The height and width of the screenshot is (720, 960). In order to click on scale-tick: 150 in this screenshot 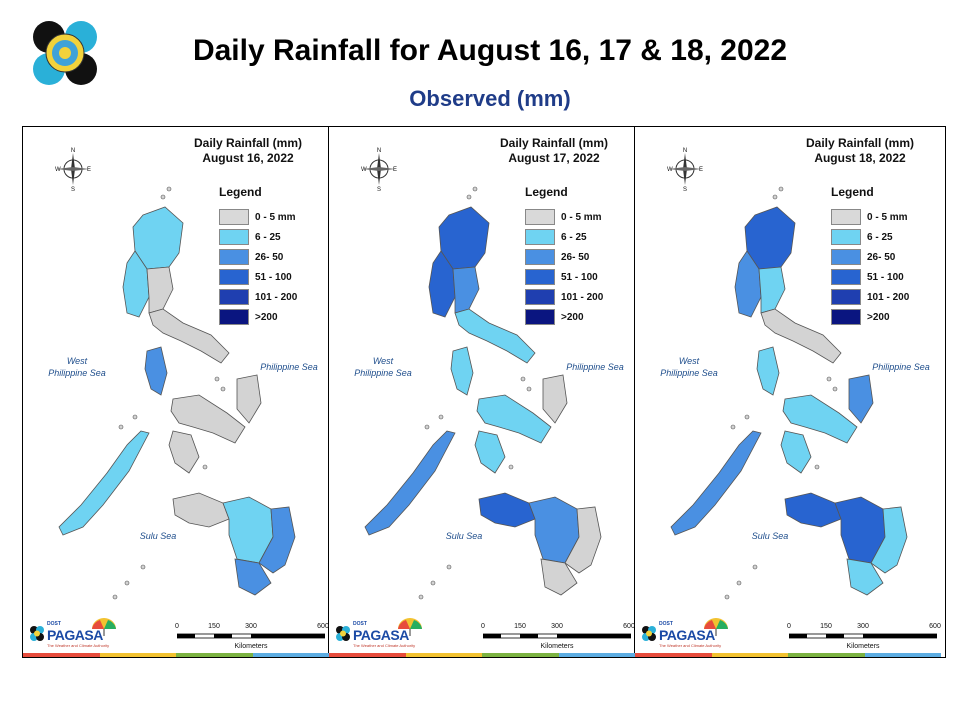, I will do `click(826, 626)`.